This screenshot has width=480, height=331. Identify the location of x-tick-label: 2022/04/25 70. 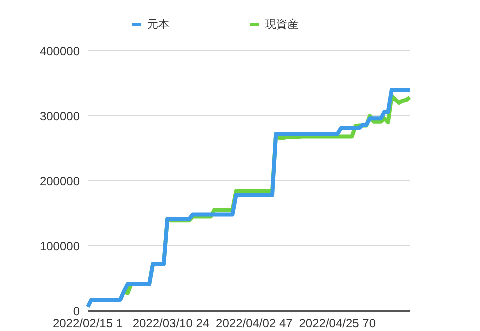
(337, 323).